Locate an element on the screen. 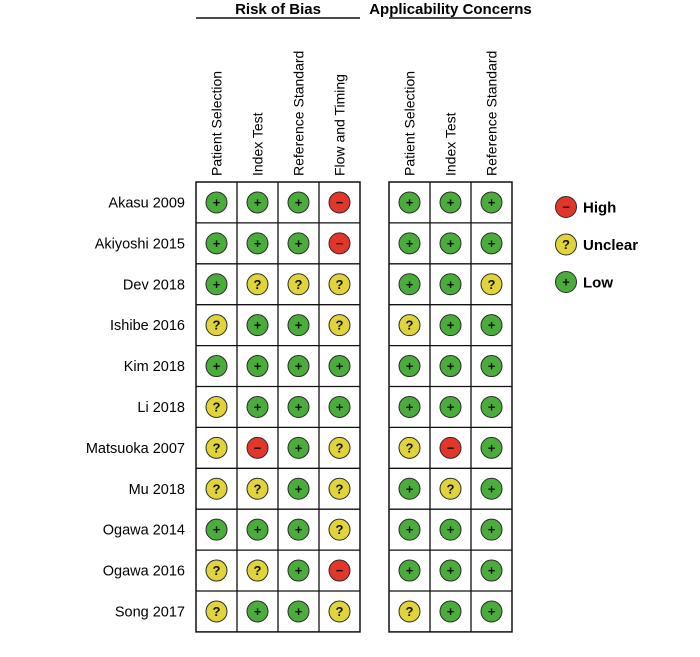 The height and width of the screenshot is (657, 700). legend-marker-low-symbol: + is located at coordinates (566, 282).